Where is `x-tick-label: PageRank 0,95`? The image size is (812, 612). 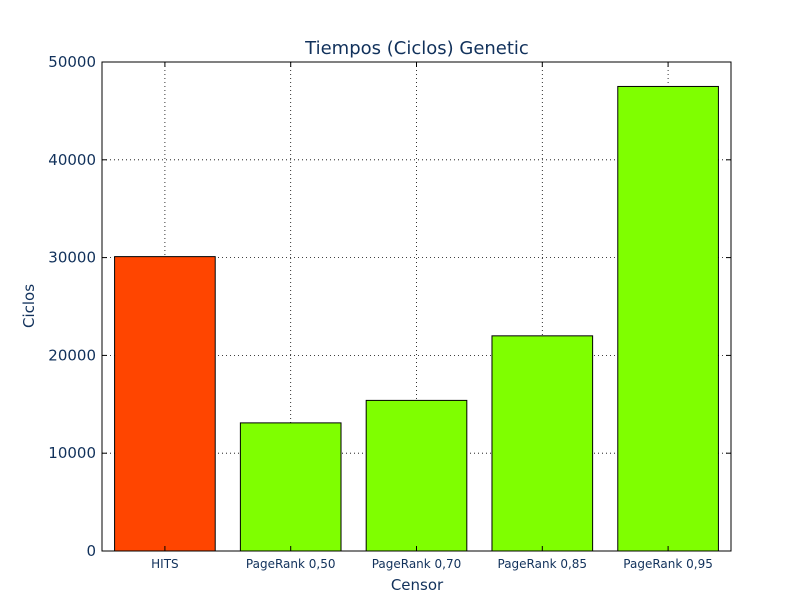
x-tick-label: PageRank 0,95 is located at coordinates (668, 564).